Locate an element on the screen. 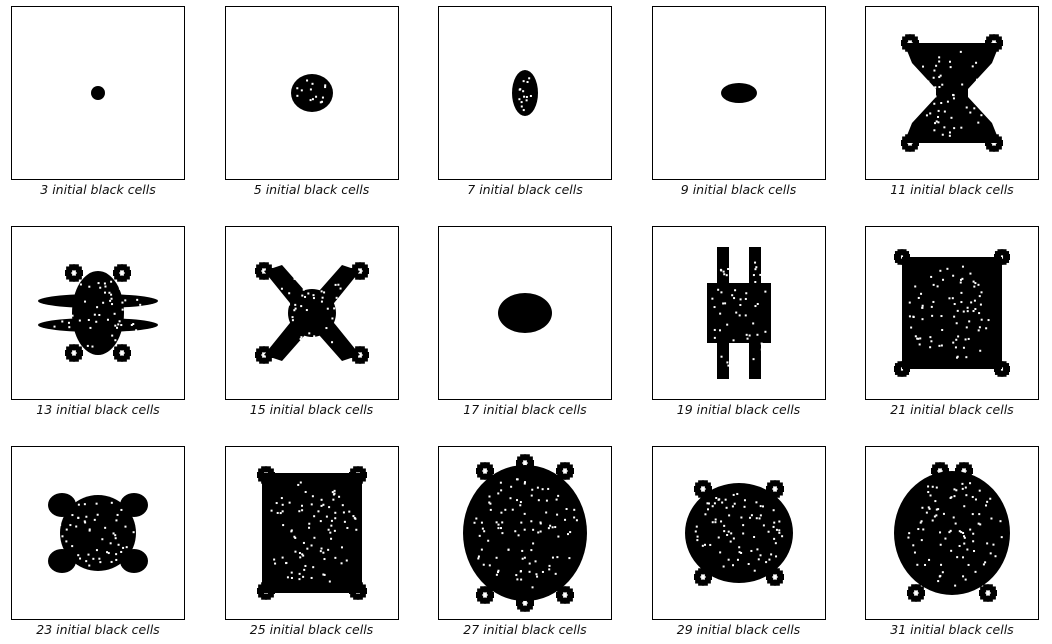 The height and width of the screenshot is (644, 1052). pattern-caption: 7 initial black cells is located at coordinates (525, 189).